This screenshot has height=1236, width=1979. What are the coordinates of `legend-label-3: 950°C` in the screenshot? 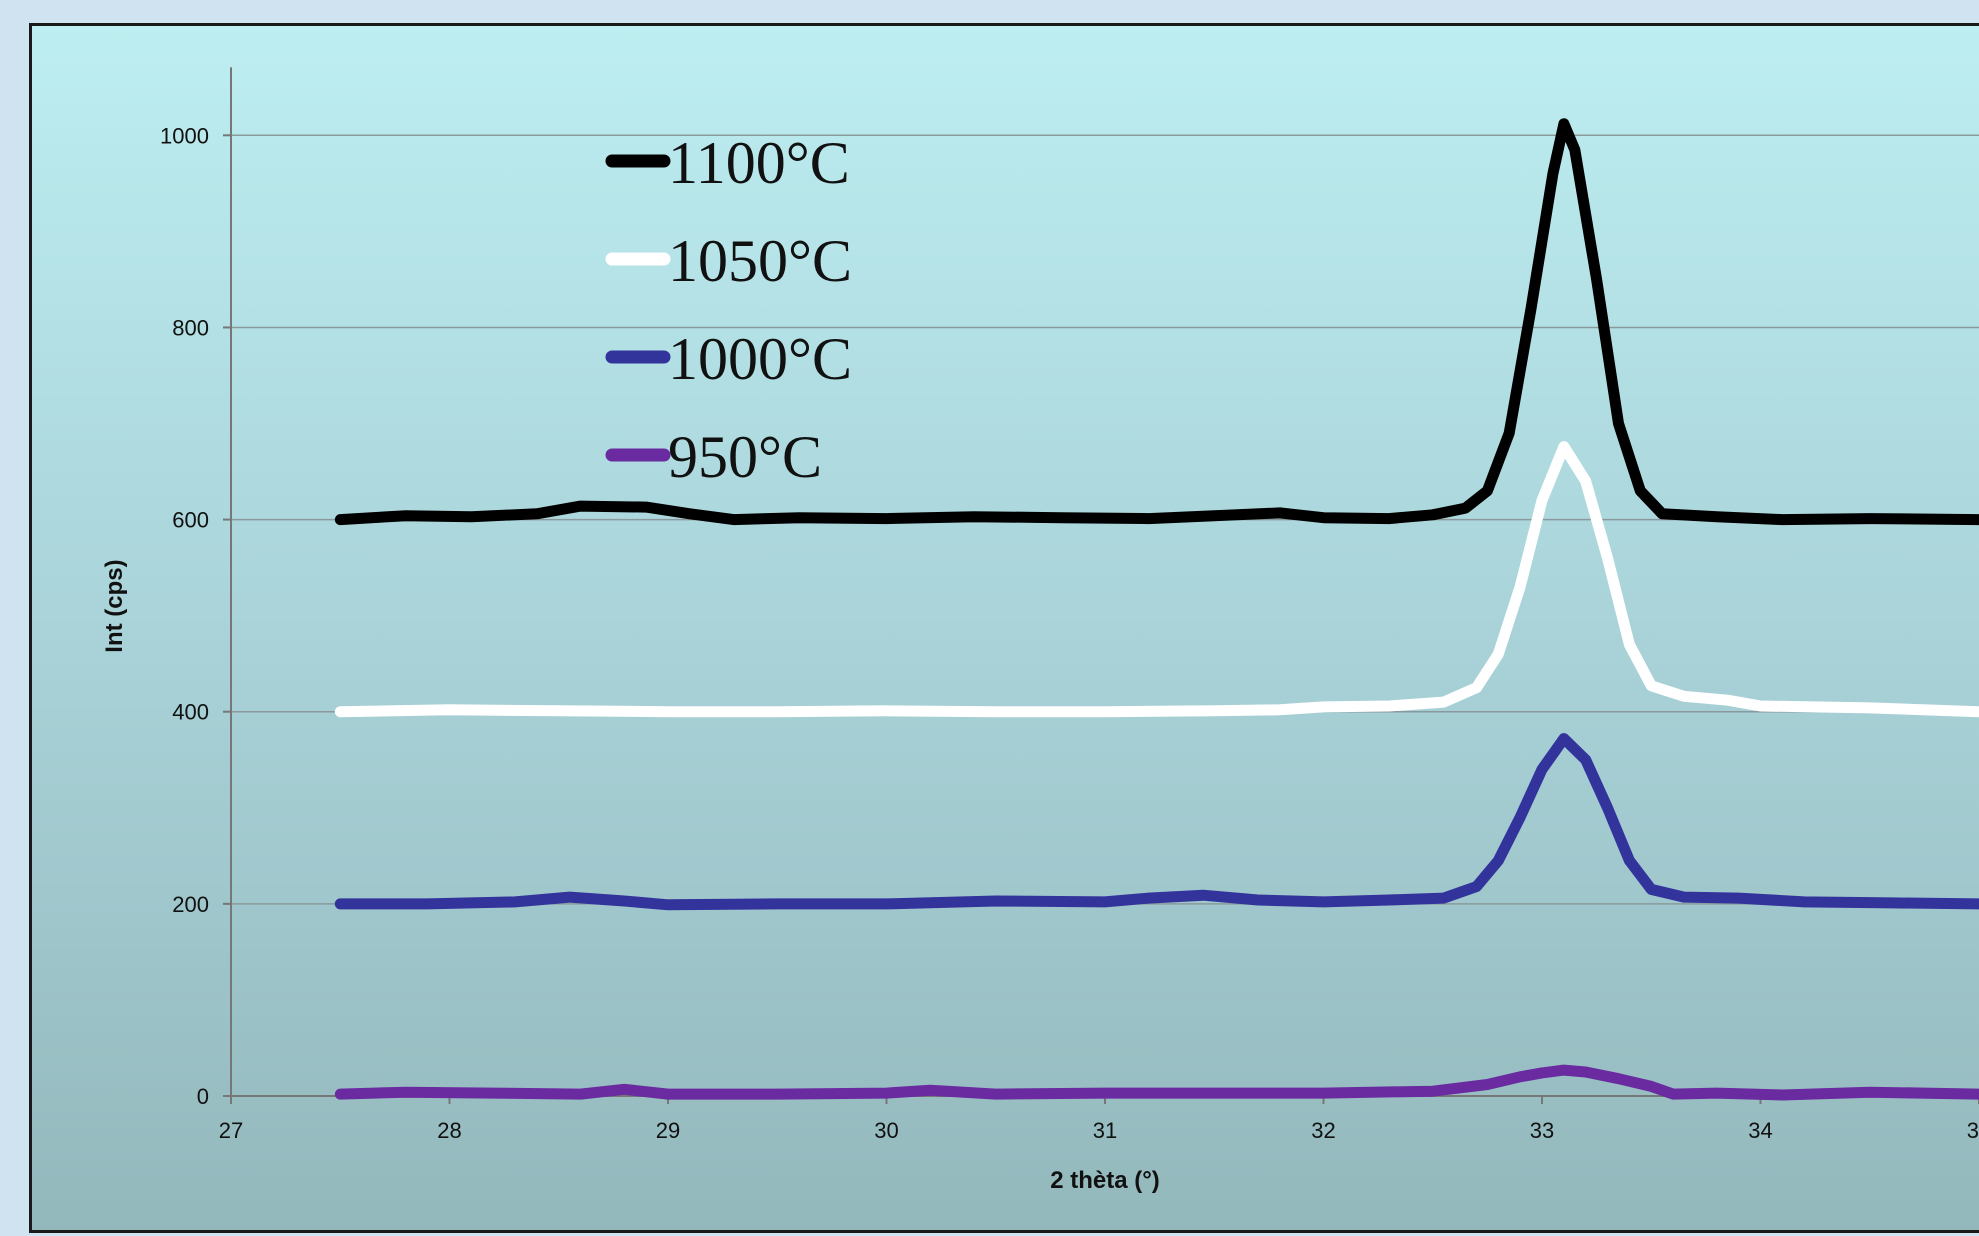 It's located at (745, 457).